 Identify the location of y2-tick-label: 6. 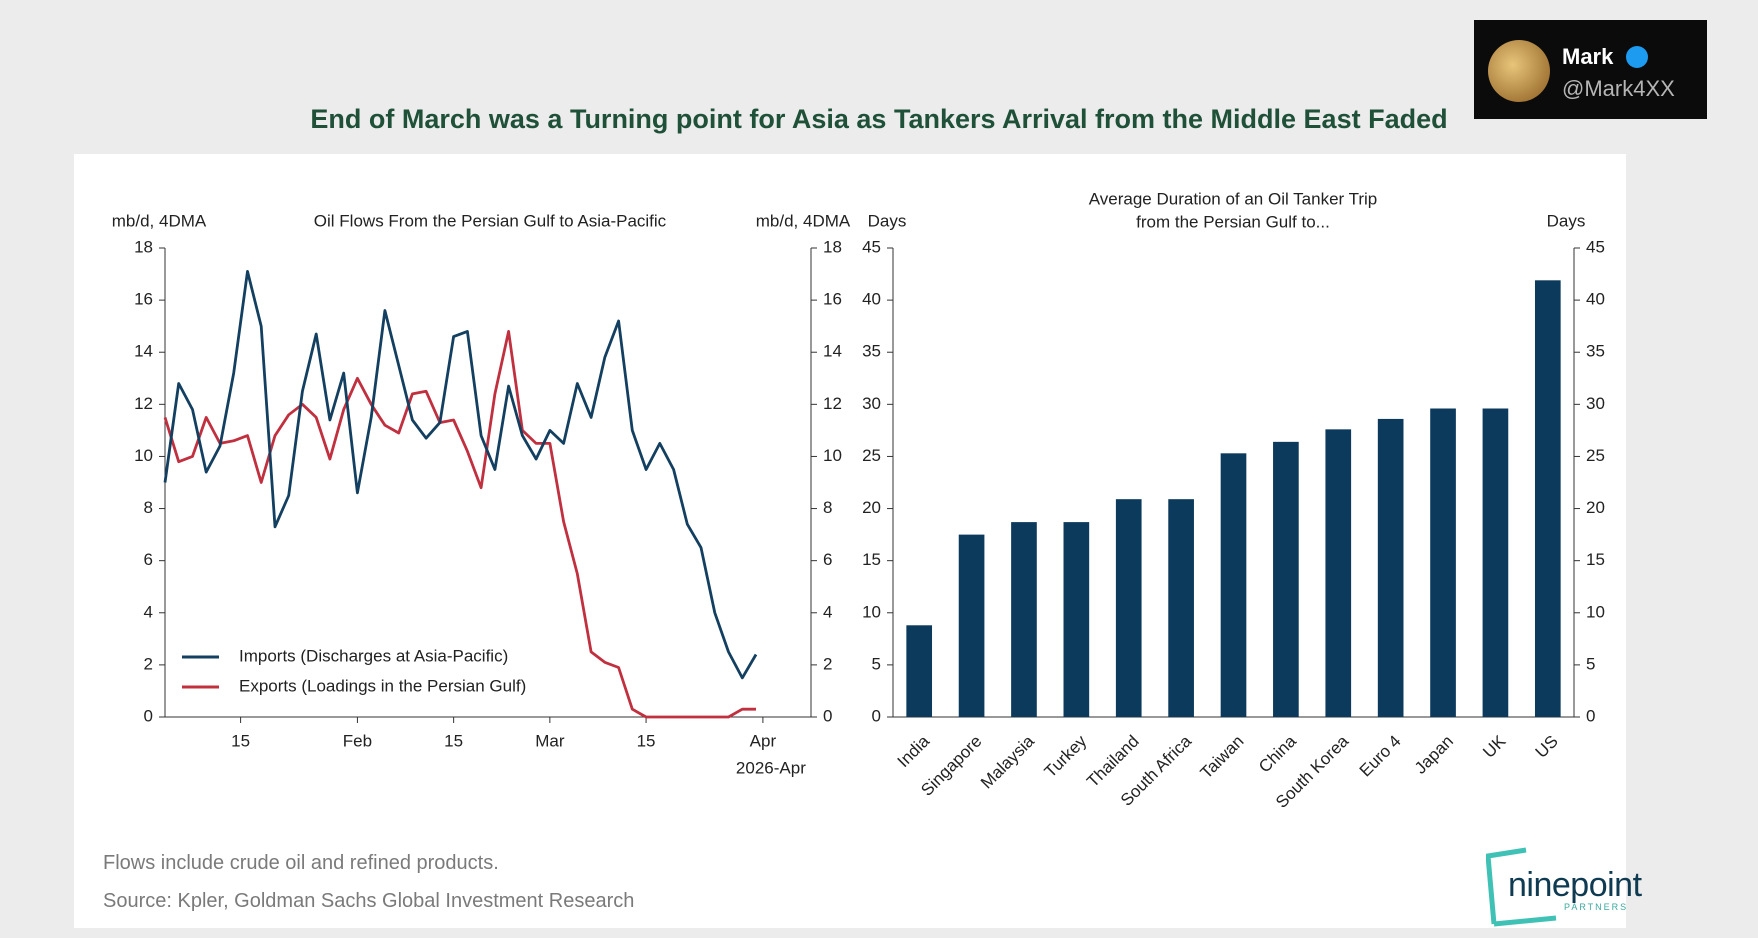
(827, 559).